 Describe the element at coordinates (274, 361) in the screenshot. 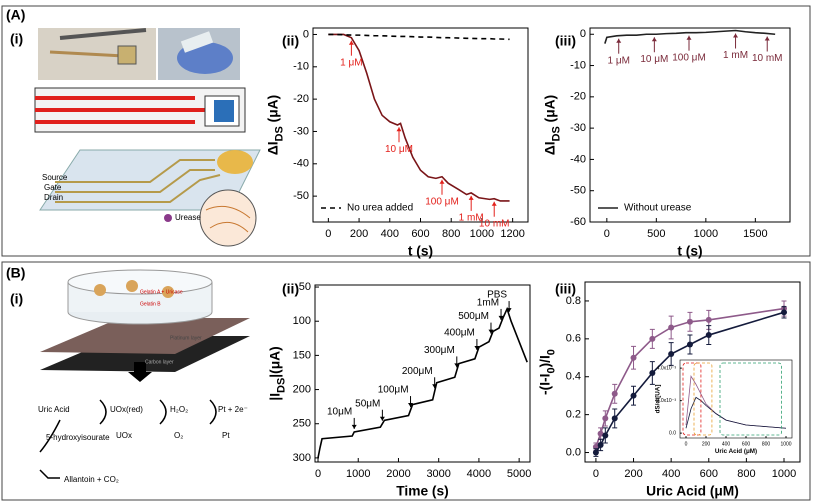

I see `y-axis-label-part: |(μA)` at that location.